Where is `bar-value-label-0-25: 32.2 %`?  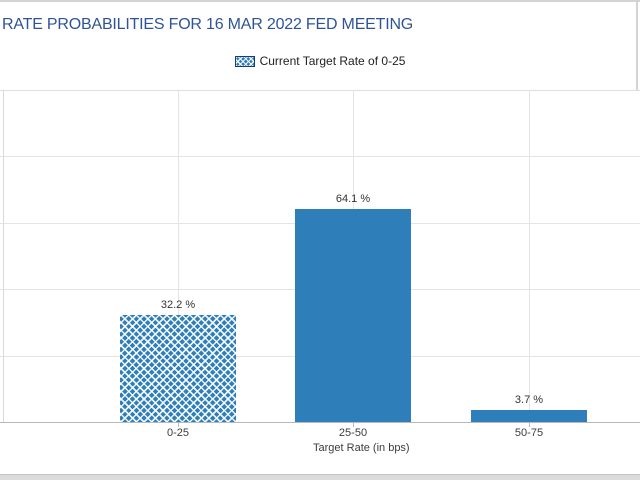
bar-value-label-0-25: 32.2 % is located at coordinates (178, 305).